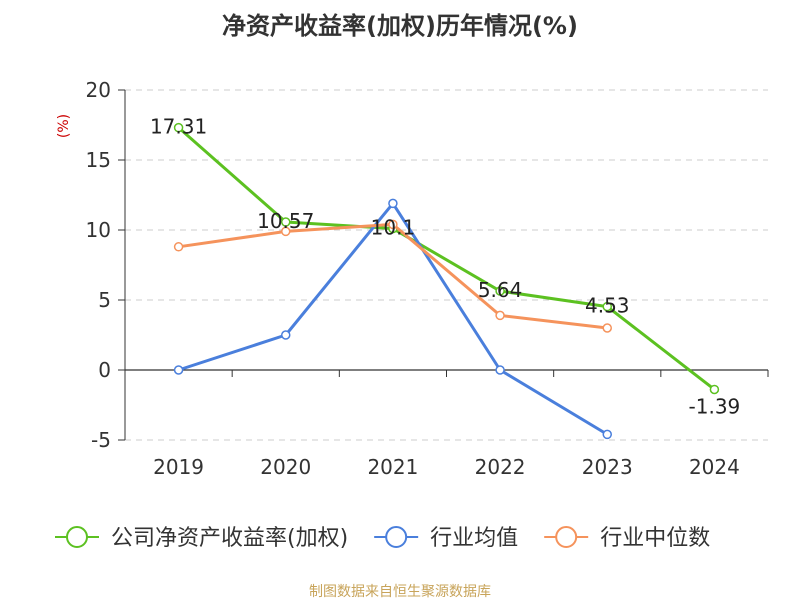 The width and height of the screenshot is (800, 600). Describe the element at coordinates (474, 538) in the screenshot. I see `legend-label: 行业均值` at that location.